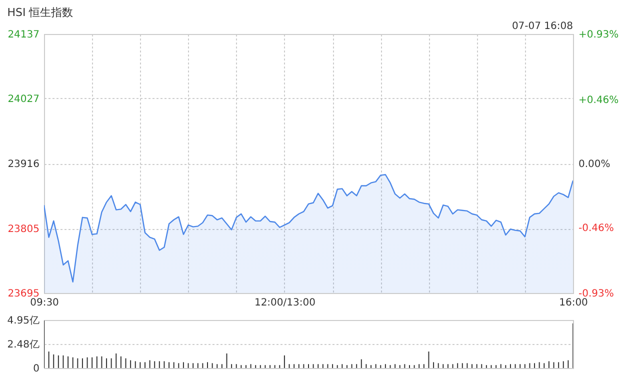 Image resolution: width=639 pixels, height=382 pixels. What do you see at coordinates (598, 35) in the screenshot?
I see `y2-tick-label: +0.93%` at bounding box center [598, 35].